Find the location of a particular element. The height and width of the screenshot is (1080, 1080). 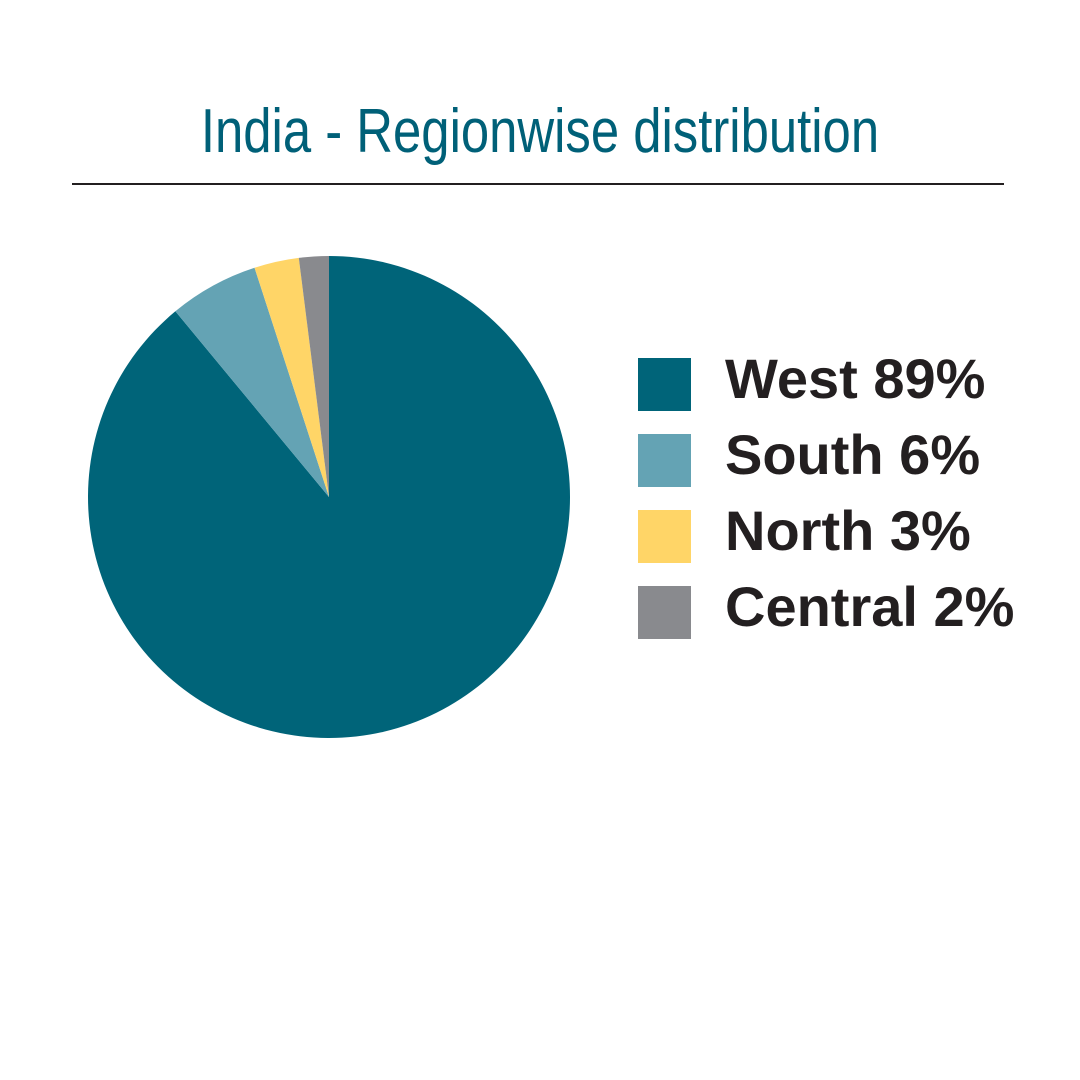

legend-label-west: West 89% is located at coordinates (855, 378).